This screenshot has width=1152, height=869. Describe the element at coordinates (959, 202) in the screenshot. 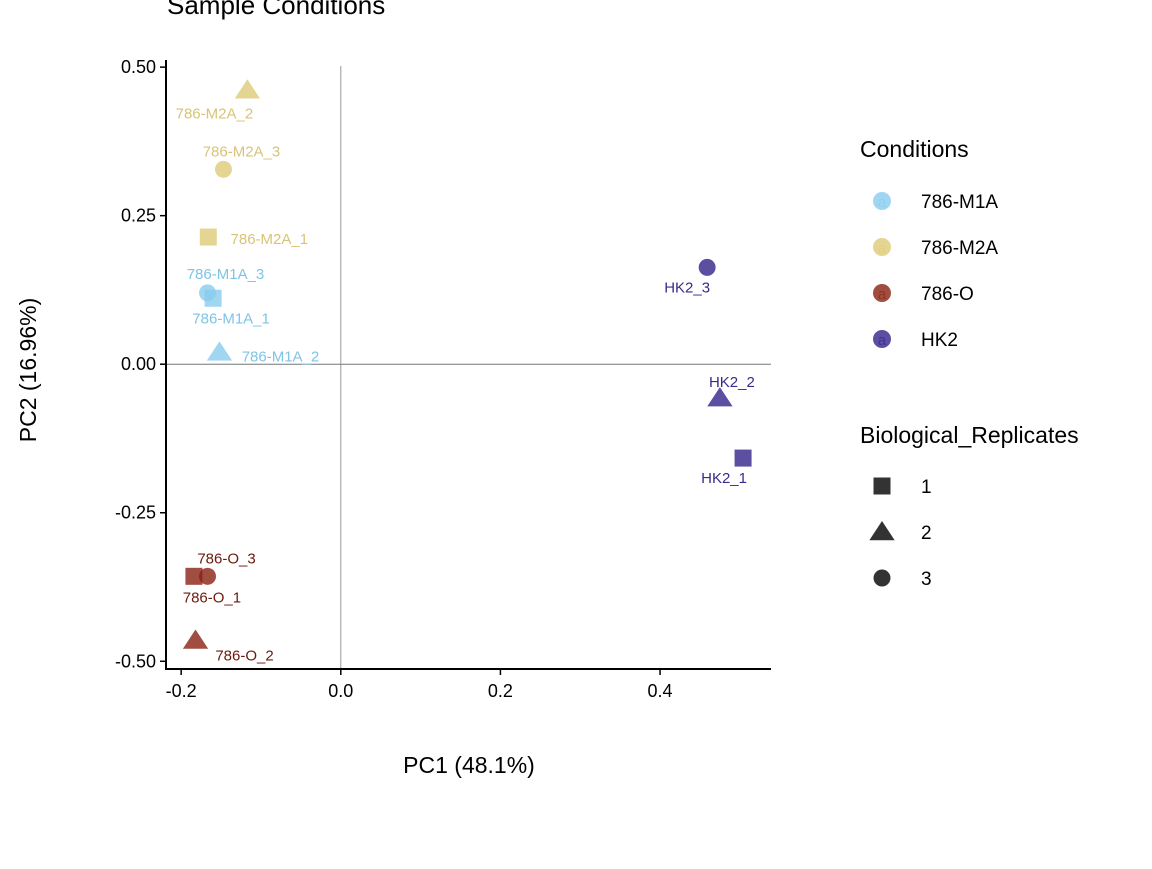

I see `legend-entry-label: 786-M1A` at that location.